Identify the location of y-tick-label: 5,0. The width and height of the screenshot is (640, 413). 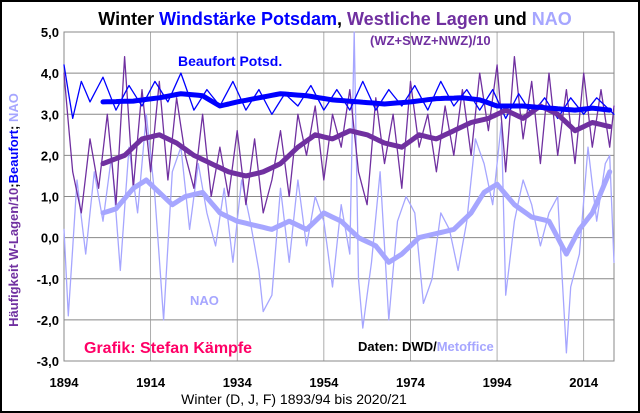
(50, 32).